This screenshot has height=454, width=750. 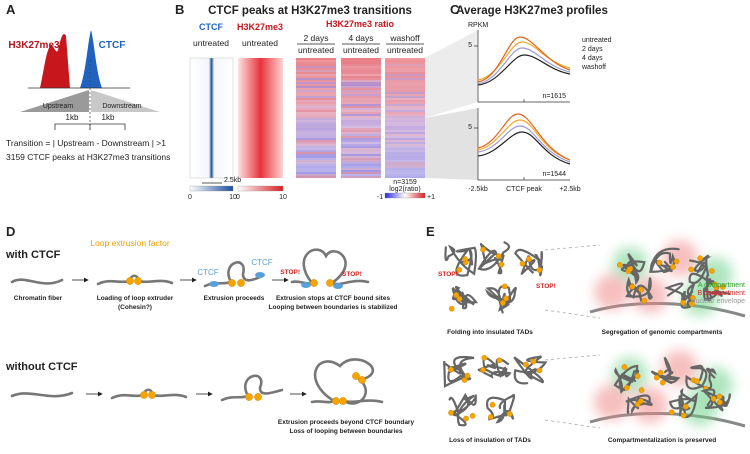 I want to click on x-label: -2.5kb, so click(x=478, y=189).